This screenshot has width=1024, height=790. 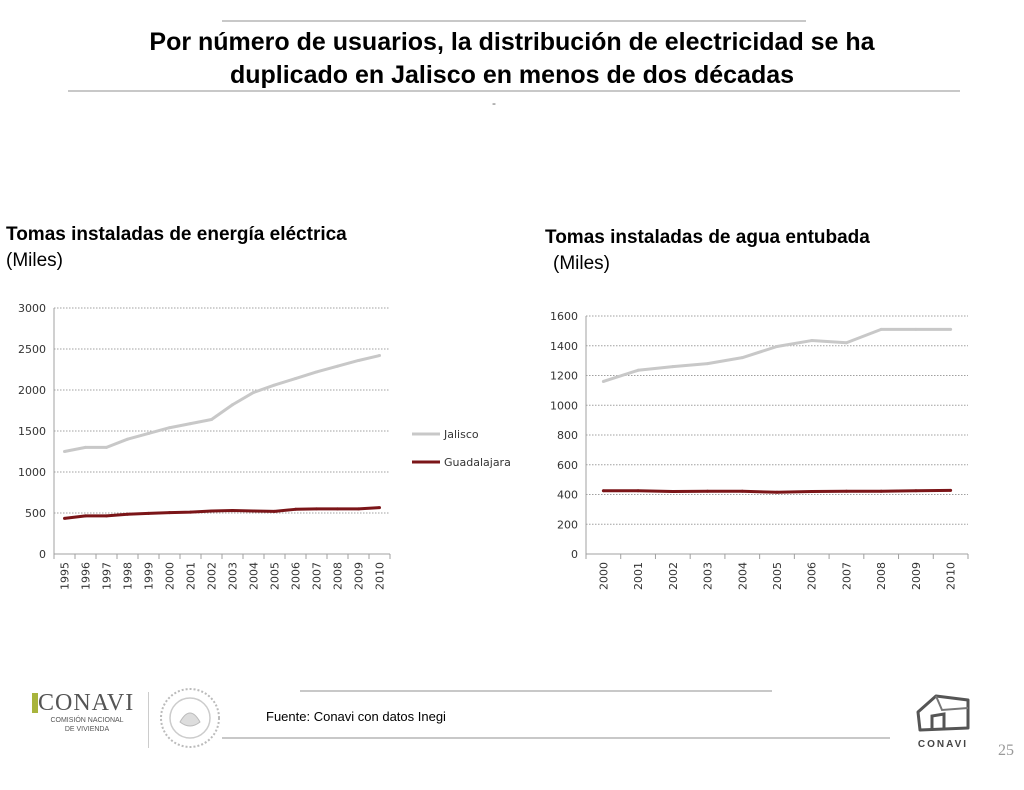 What do you see at coordinates (65, 576) in the screenshot?
I see `x-tick-label: 1995` at bounding box center [65, 576].